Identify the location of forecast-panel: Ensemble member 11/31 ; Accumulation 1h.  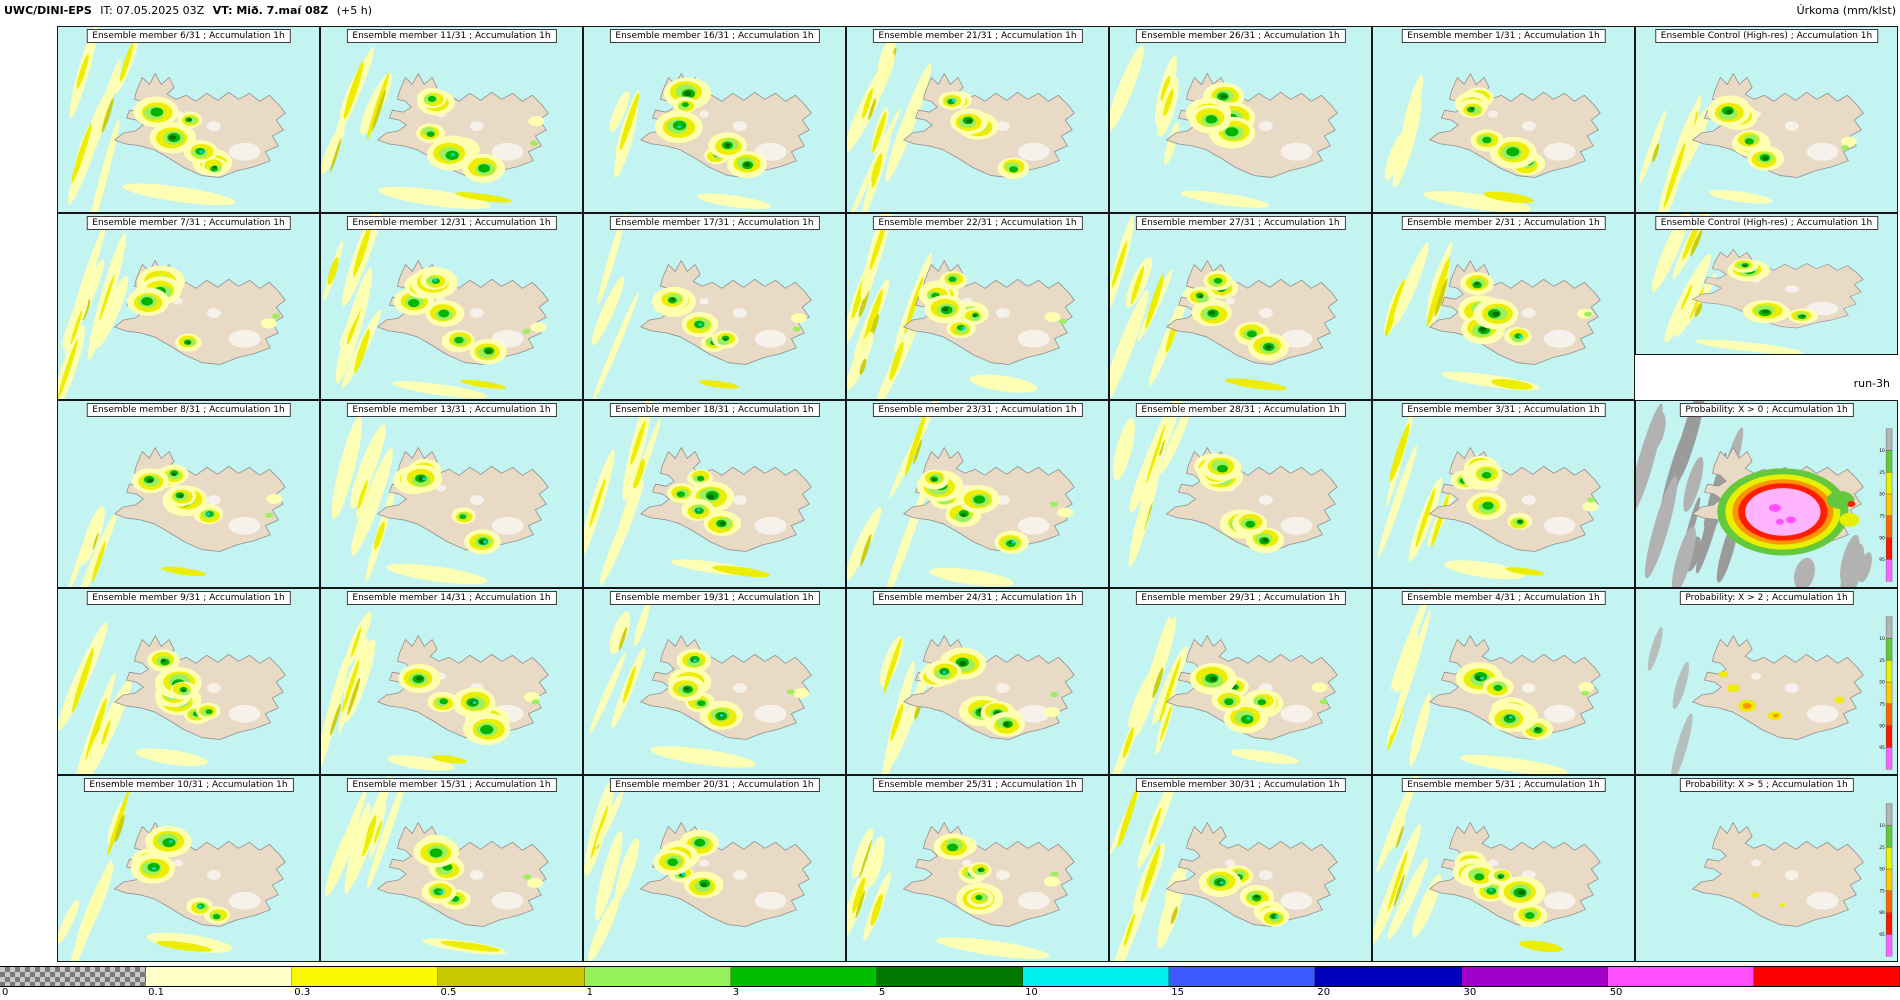
(451, 120).